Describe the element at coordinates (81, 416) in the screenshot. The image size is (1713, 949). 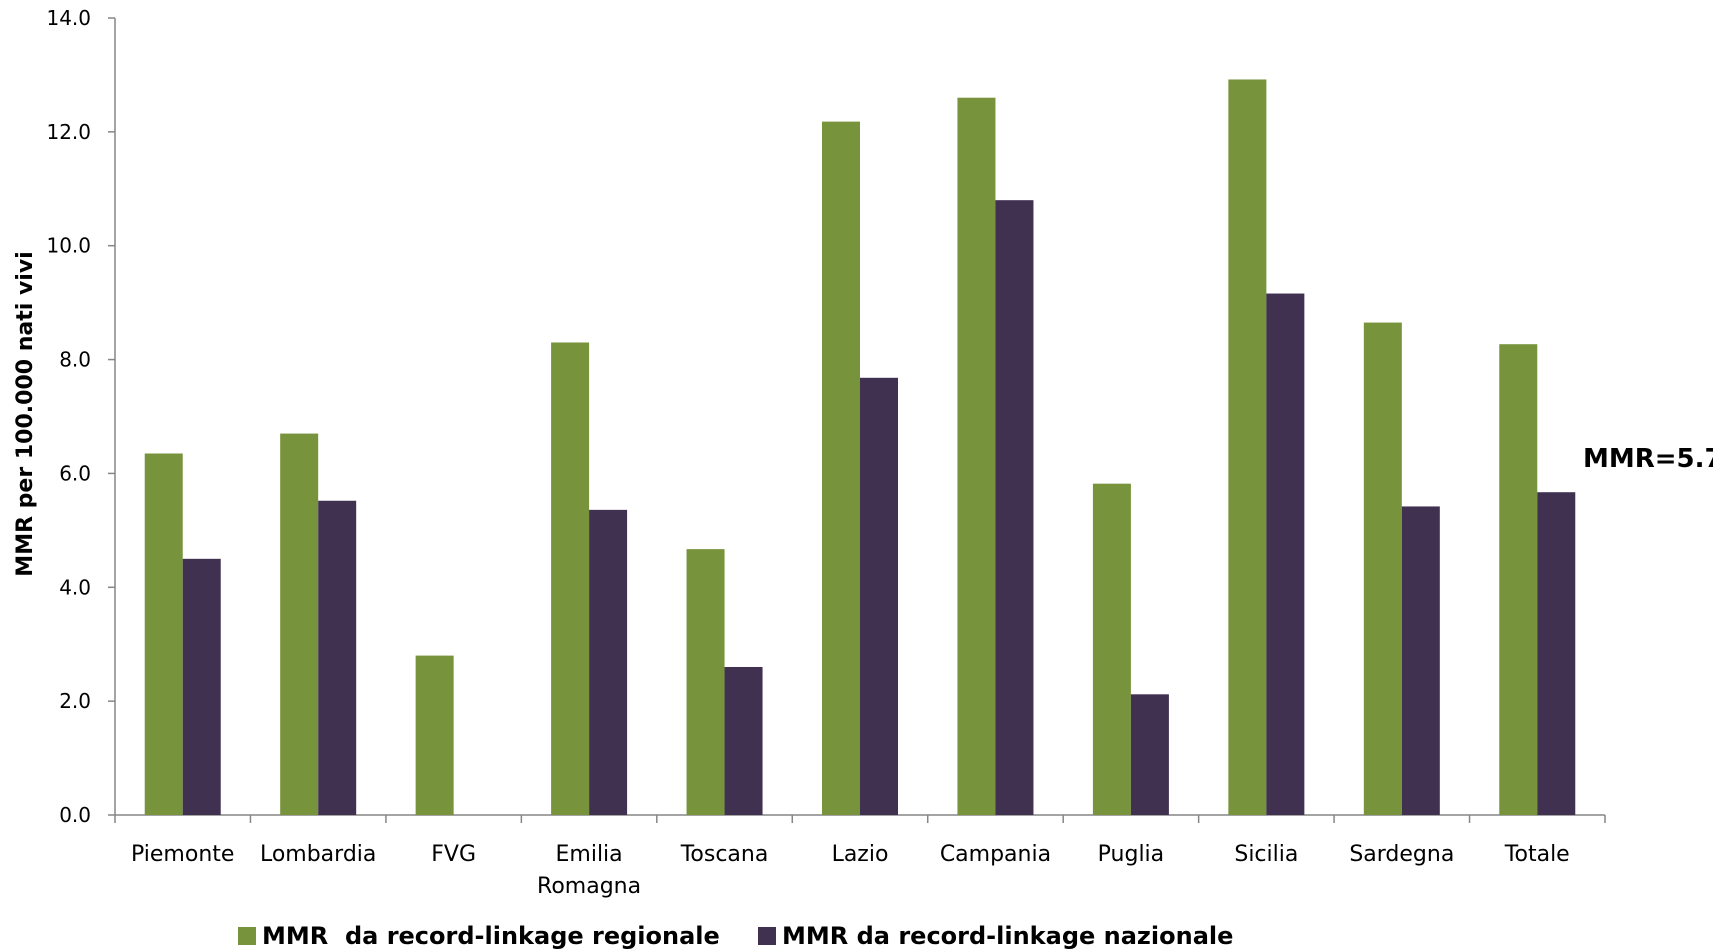
I see `y-axis: 0.0 2.0 4.0 6.0 8.0 10.0 12.0 14.0` at that location.